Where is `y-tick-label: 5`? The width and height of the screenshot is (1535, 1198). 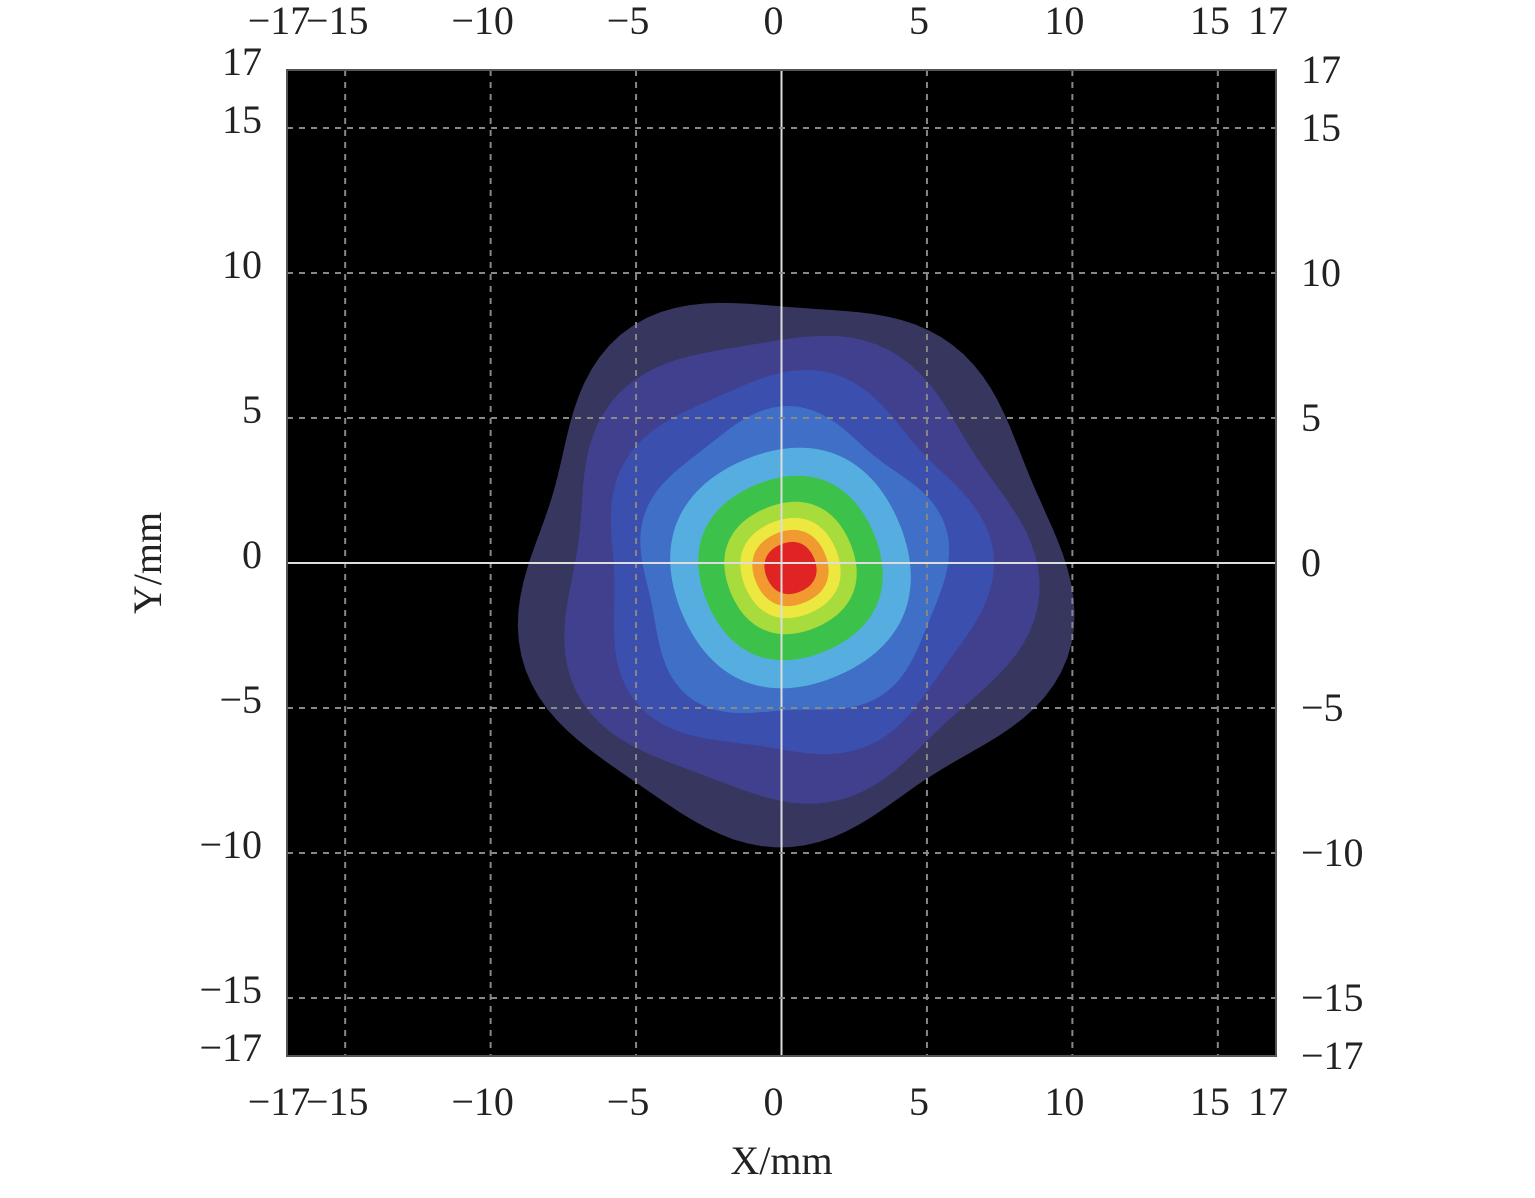
y-tick-label: 5 is located at coordinates (252, 409).